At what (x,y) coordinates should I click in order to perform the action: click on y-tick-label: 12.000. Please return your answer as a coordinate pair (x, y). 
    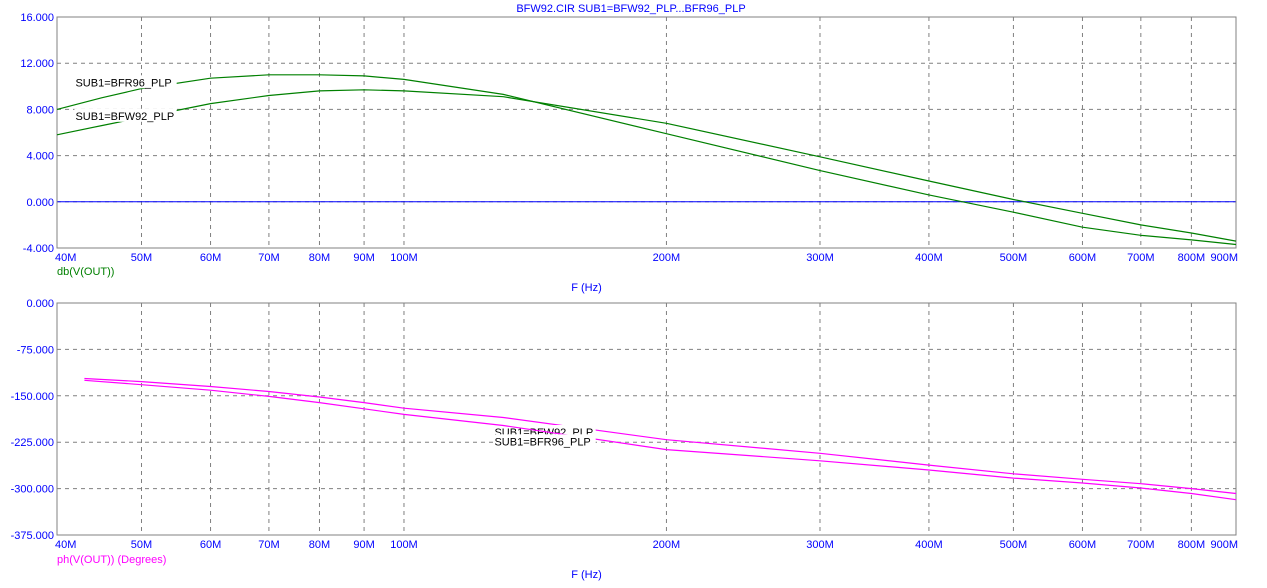
    Looking at the image, I should click on (37, 64).